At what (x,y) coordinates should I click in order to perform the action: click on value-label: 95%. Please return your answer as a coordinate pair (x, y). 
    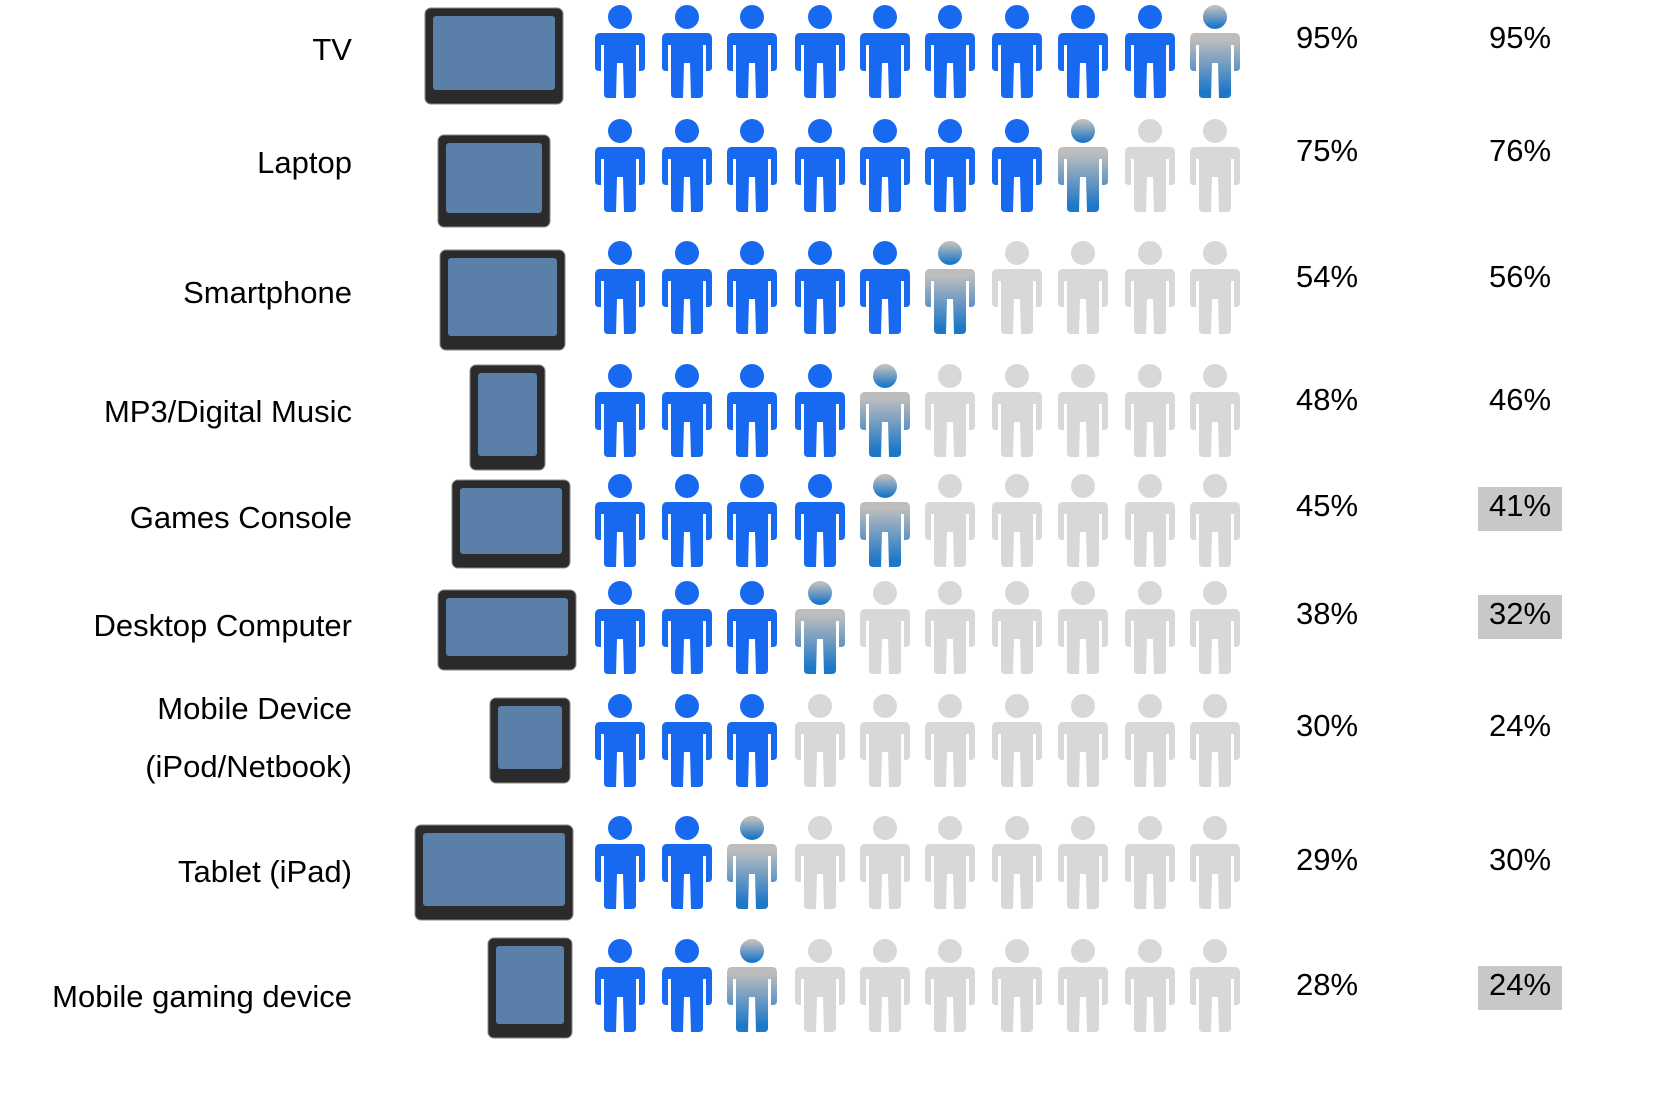
    Looking at the image, I should click on (1520, 37).